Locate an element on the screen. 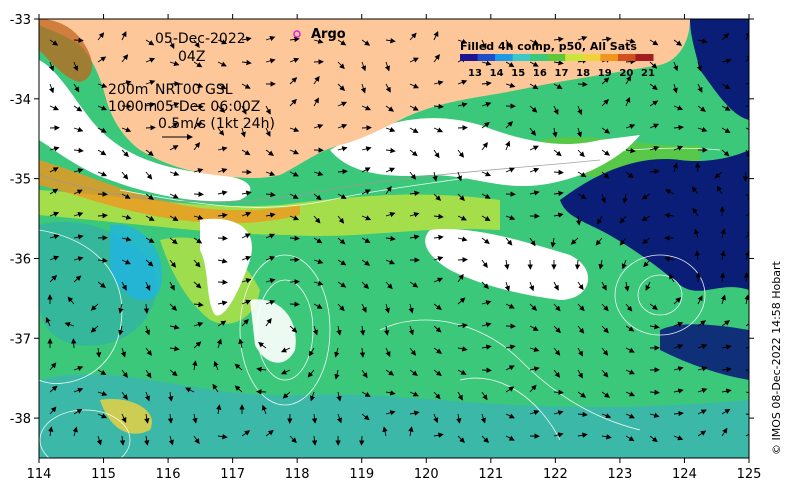  y-tick-label: -33 is located at coordinates (20, 20).